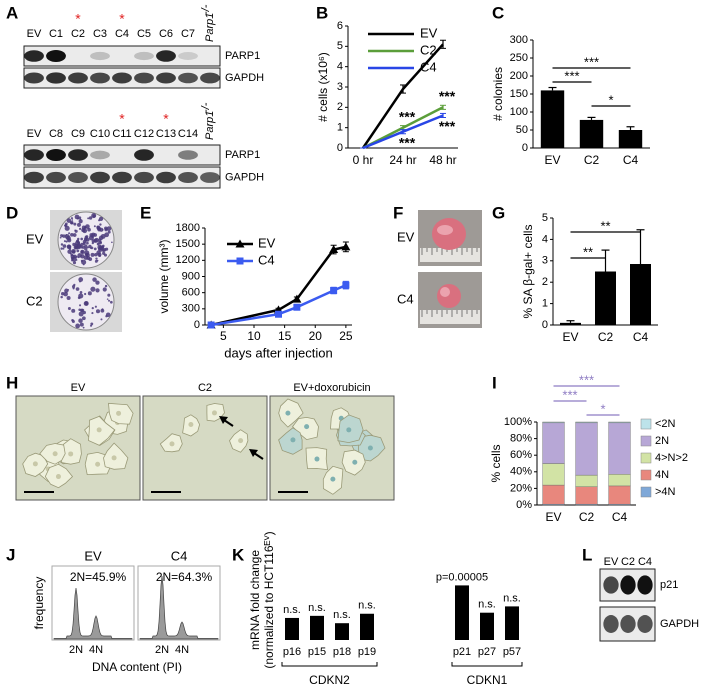 The height and width of the screenshot is (699, 703). Describe the element at coordinates (620, 517) in the screenshot. I see `x-tick-label: C4` at that location.